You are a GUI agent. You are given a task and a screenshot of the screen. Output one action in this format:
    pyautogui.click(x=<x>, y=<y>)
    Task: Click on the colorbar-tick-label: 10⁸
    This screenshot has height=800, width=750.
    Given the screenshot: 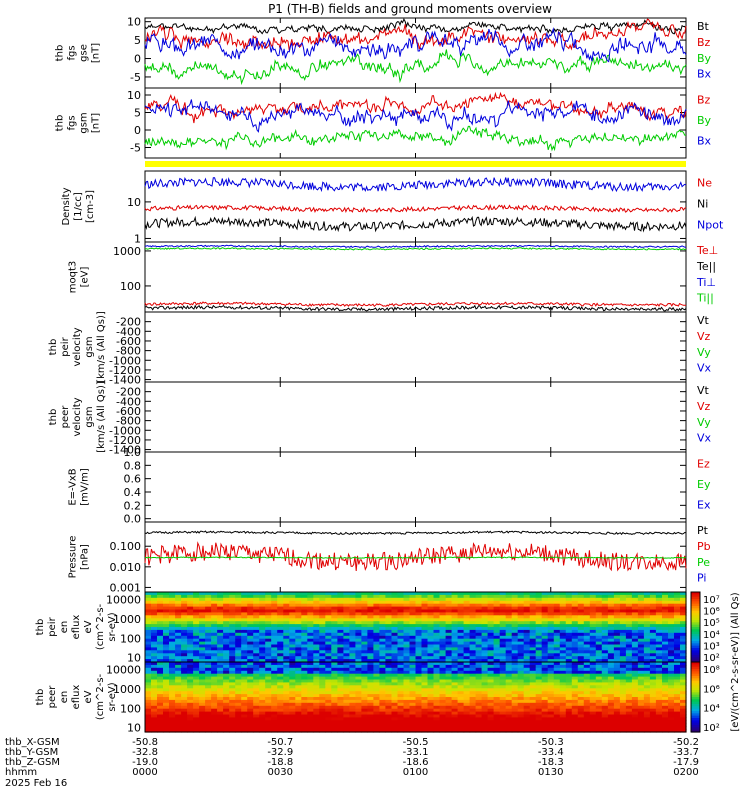 What is the action you would take?
    pyautogui.click(x=711, y=670)
    